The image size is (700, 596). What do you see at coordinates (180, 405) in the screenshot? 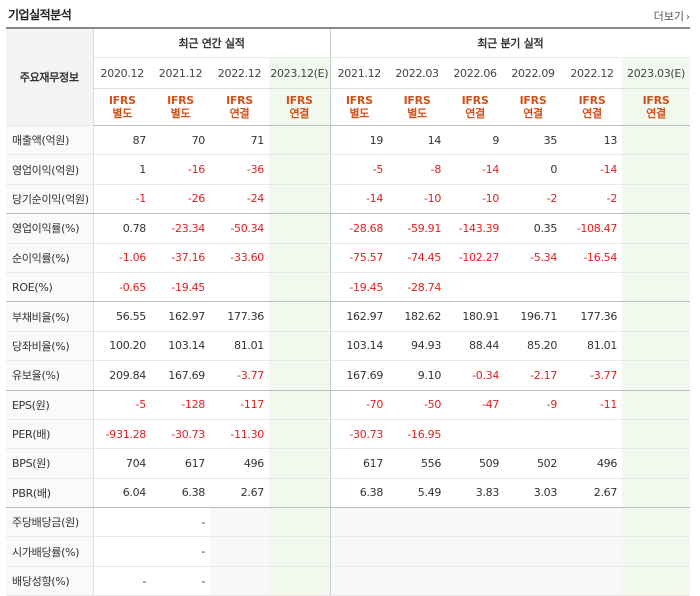
I see `table-cell: -128` at bounding box center [180, 405].